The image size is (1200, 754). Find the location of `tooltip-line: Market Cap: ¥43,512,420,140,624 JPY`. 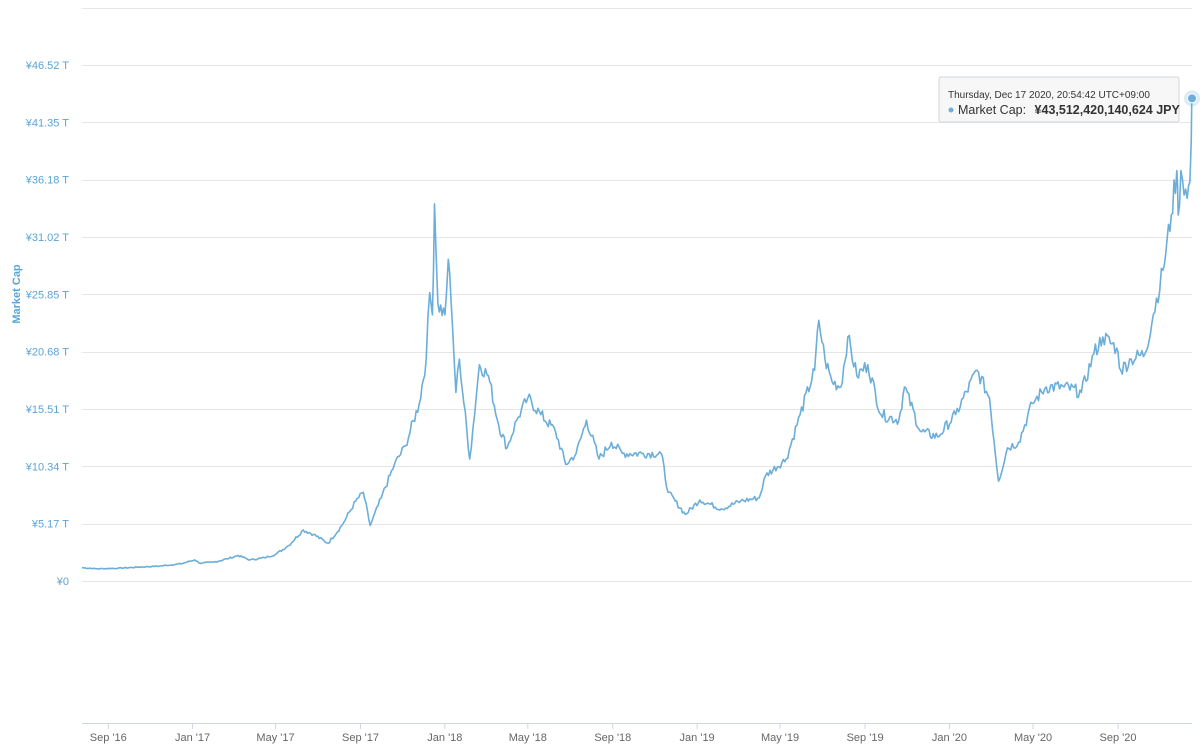

tooltip-line: Market Cap: ¥43,512,420,140,624 JPY is located at coordinates (1069, 109).